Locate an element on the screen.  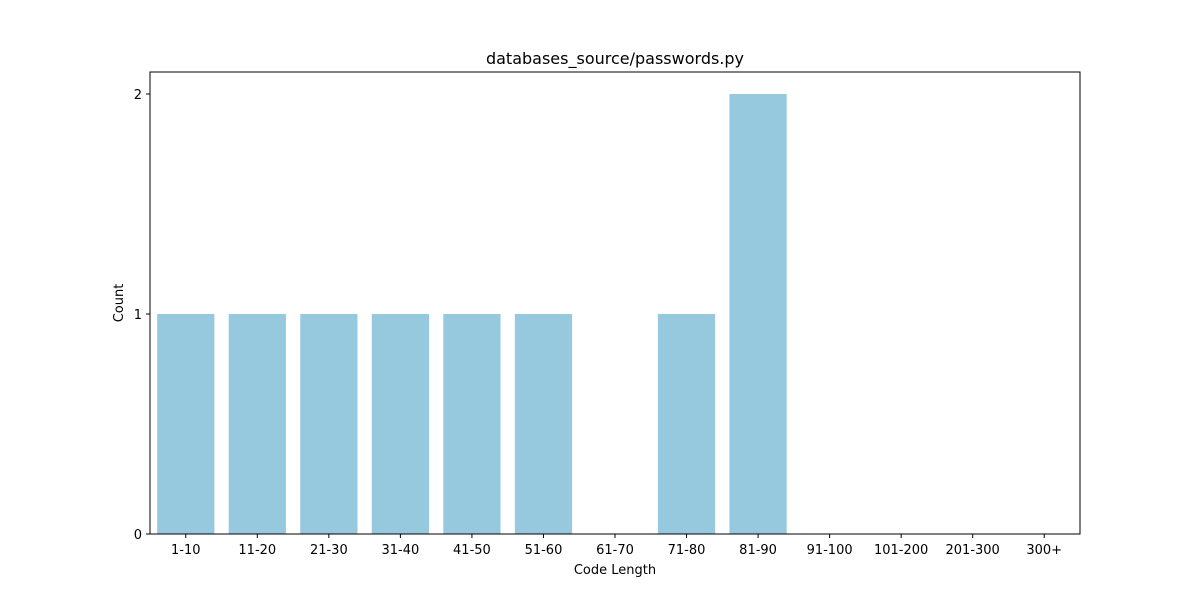
x-tick-label: 51-60 is located at coordinates (544, 550).